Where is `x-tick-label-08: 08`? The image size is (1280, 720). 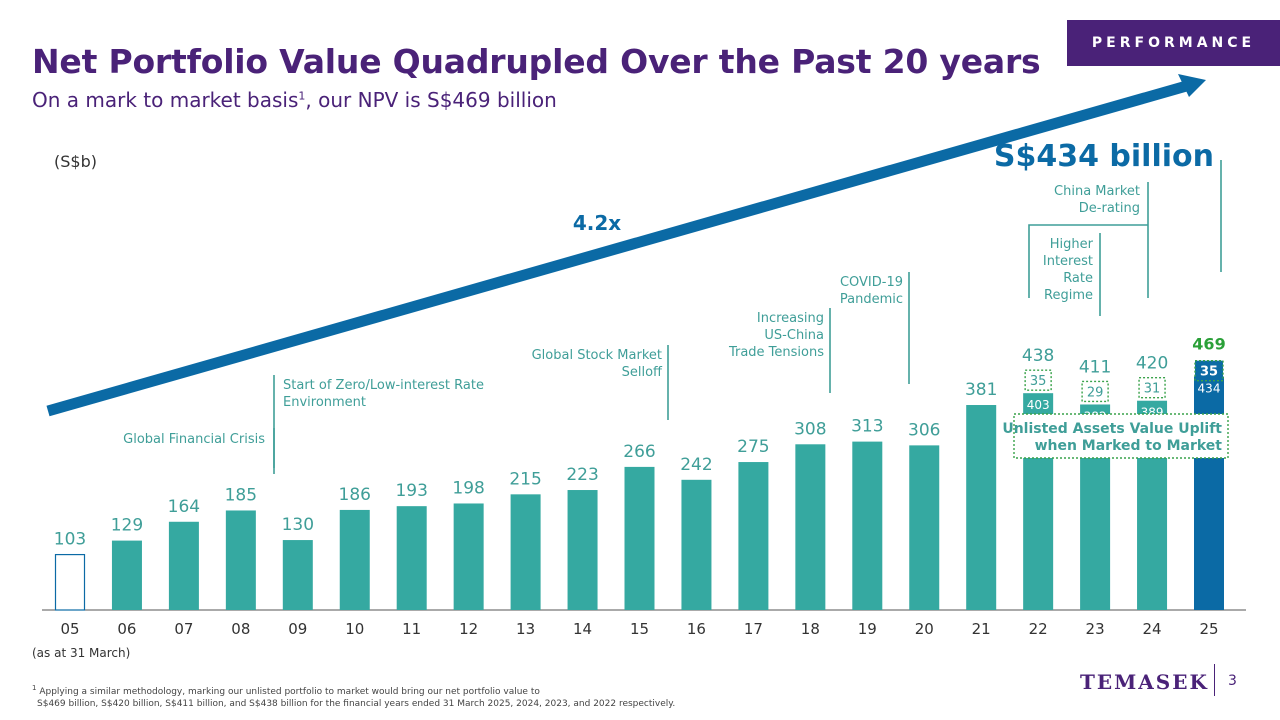
x-tick-label-08: 08 is located at coordinates (240, 629).